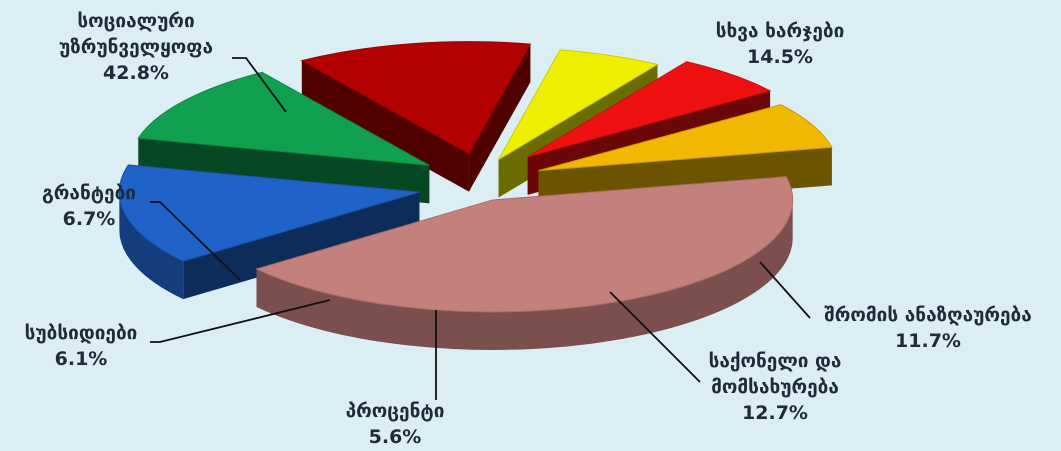 This screenshot has width=1061, height=451. What do you see at coordinates (395, 424) in the screenshot?
I see `slice-label-interest: პროცენტი 5.6%` at bounding box center [395, 424].